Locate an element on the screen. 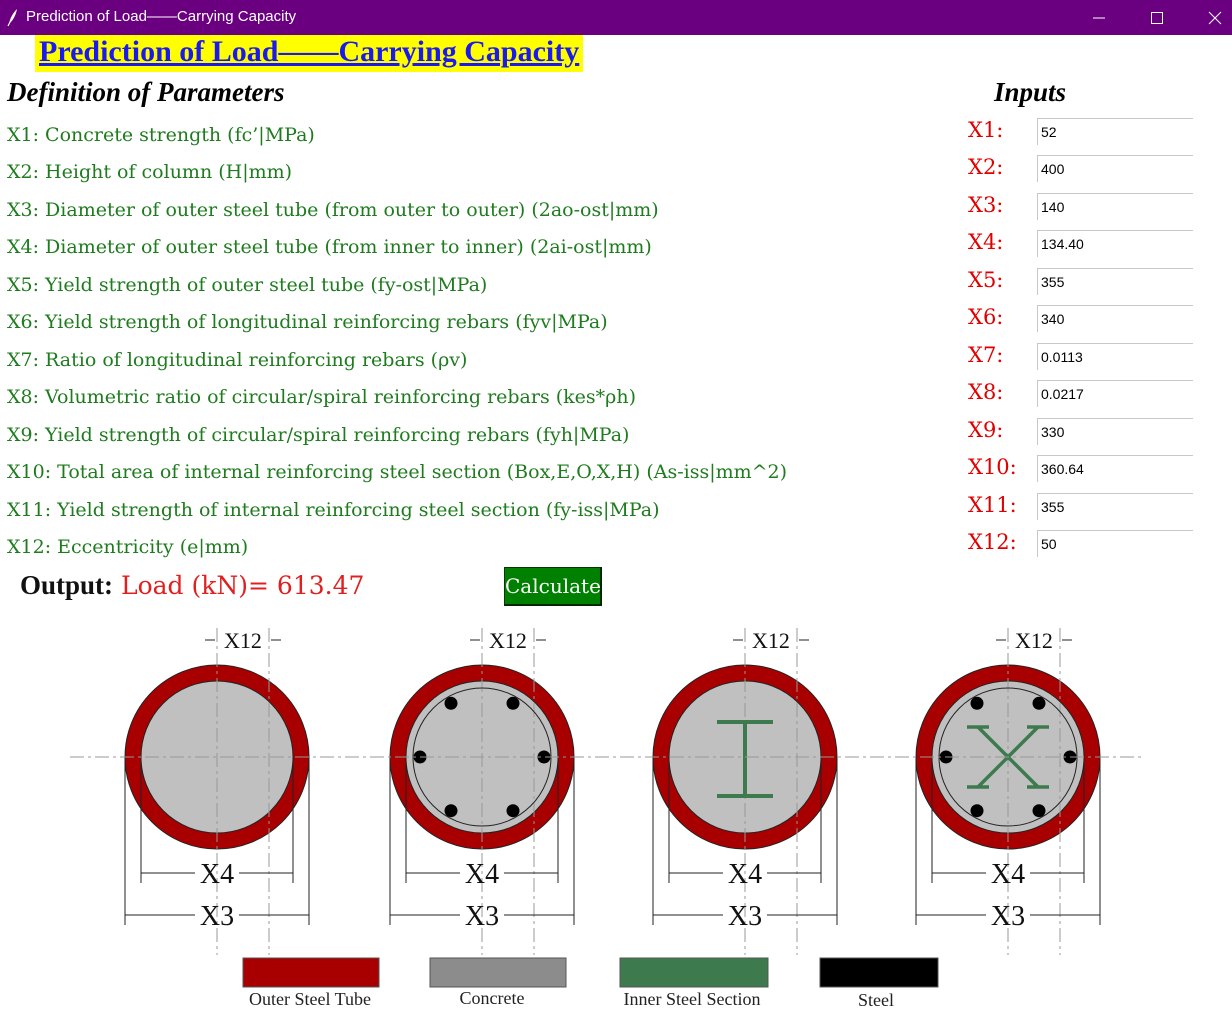 The height and width of the screenshot is (1011, 1232). inputs-title: Inputs is located at coordinates (1030, 92).